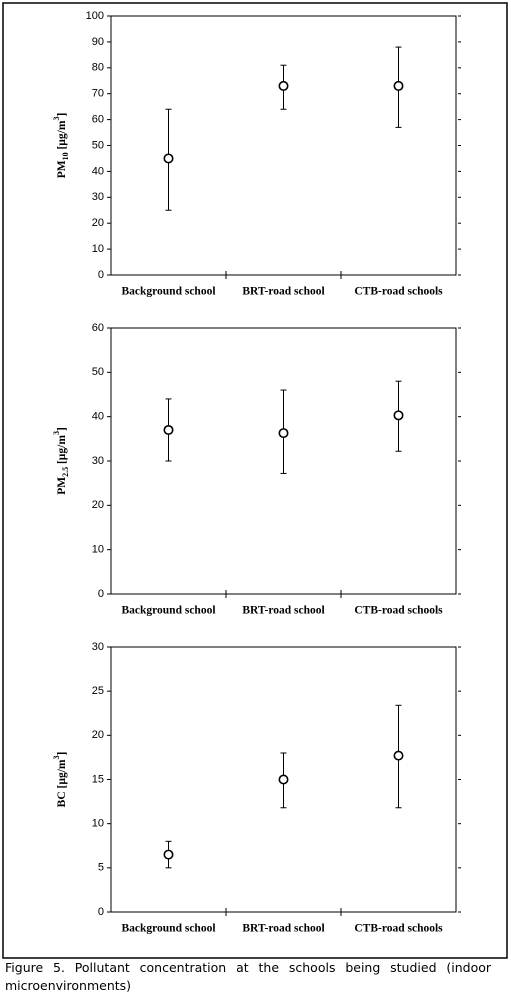 This screenshot has height=999, width=511. Describe the element at coordinates (98, 691) in the screenshot. I see `y-tick-label: 25` at that location.